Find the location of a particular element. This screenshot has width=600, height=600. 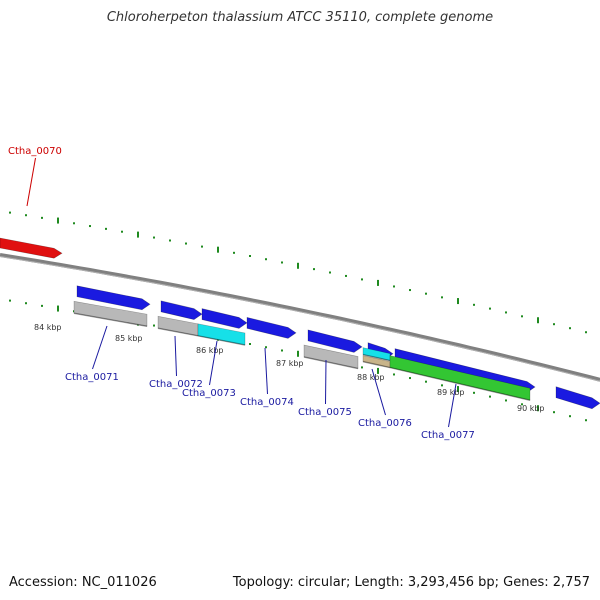

kbp-label: 88 kbp is located at coordinates (371, 377).